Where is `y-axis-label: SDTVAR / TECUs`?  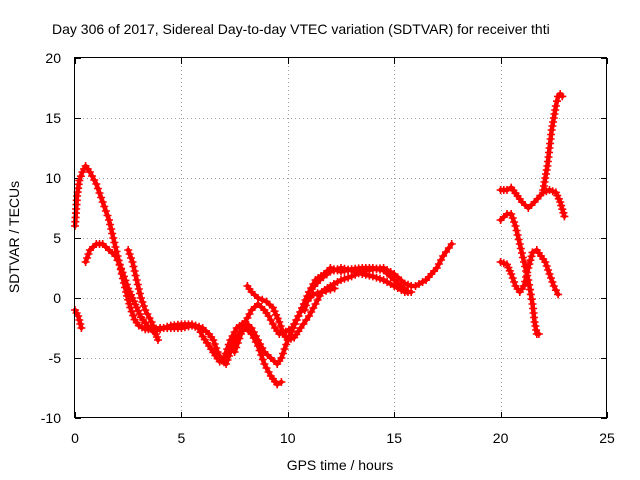
y-axis-label: SDTVAR / TECUs is located at coordinates (14, 237).